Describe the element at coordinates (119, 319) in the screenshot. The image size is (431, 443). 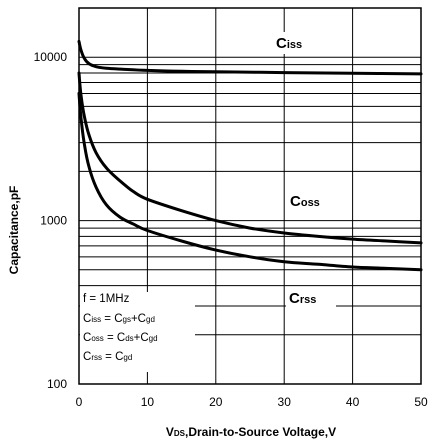
I see `ciss-formula: Ciss = Cgs+Cgd` at that location.